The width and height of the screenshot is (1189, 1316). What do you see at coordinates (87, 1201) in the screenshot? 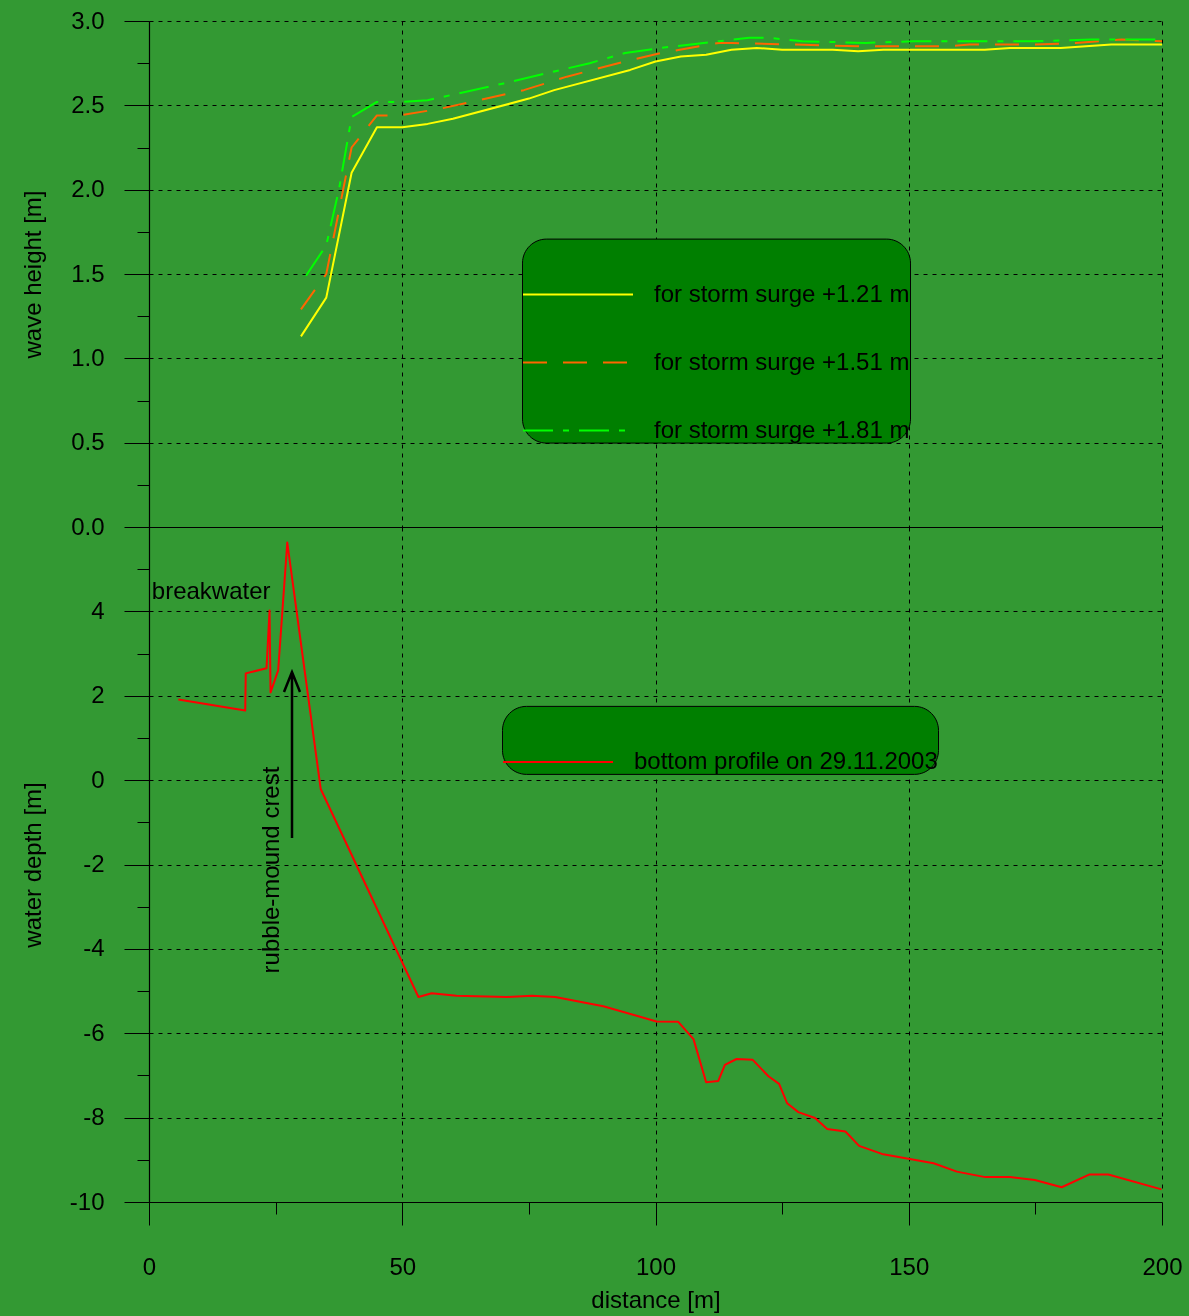
I see `y-tick-label: -10` at bounding box center [87, 1201].